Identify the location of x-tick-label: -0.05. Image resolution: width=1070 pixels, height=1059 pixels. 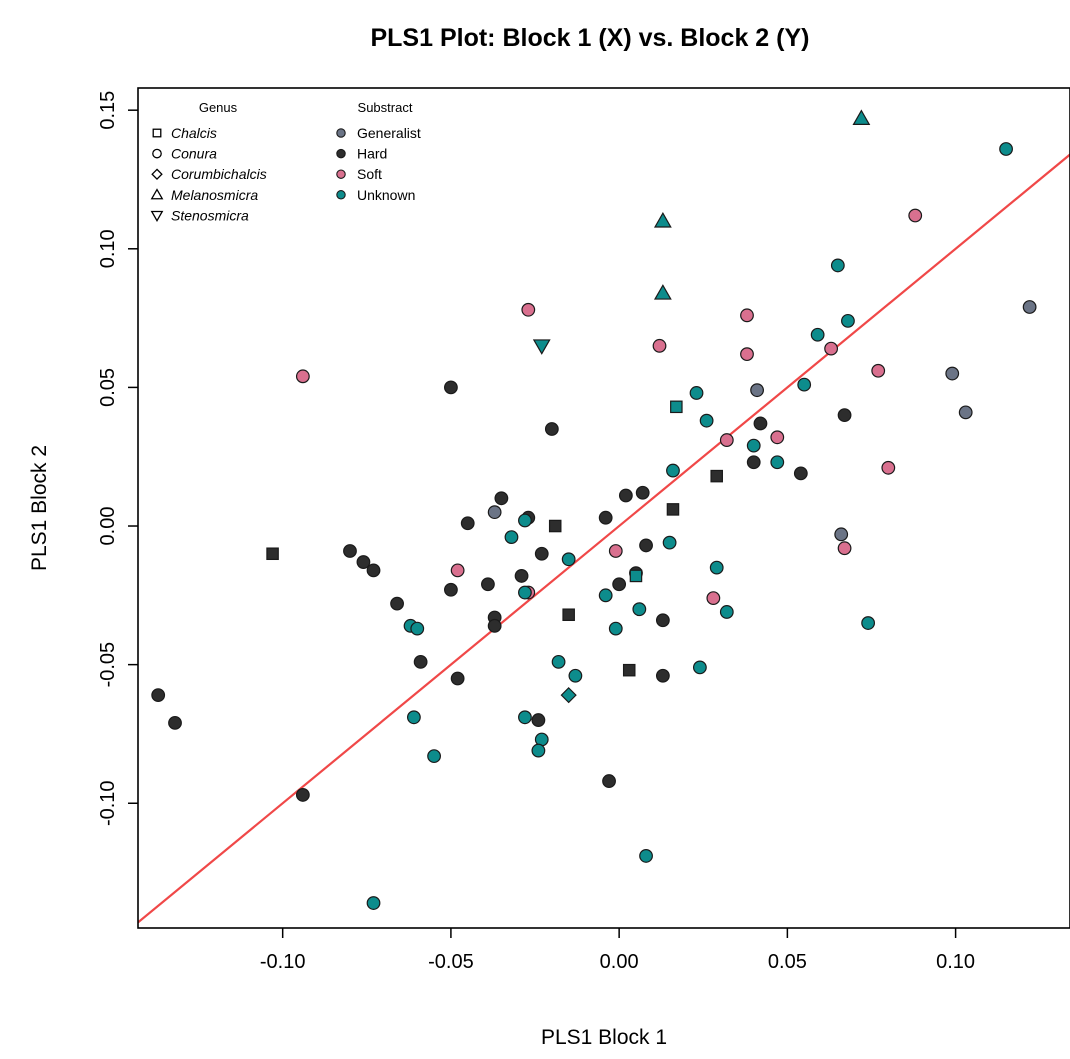
(451, 962).